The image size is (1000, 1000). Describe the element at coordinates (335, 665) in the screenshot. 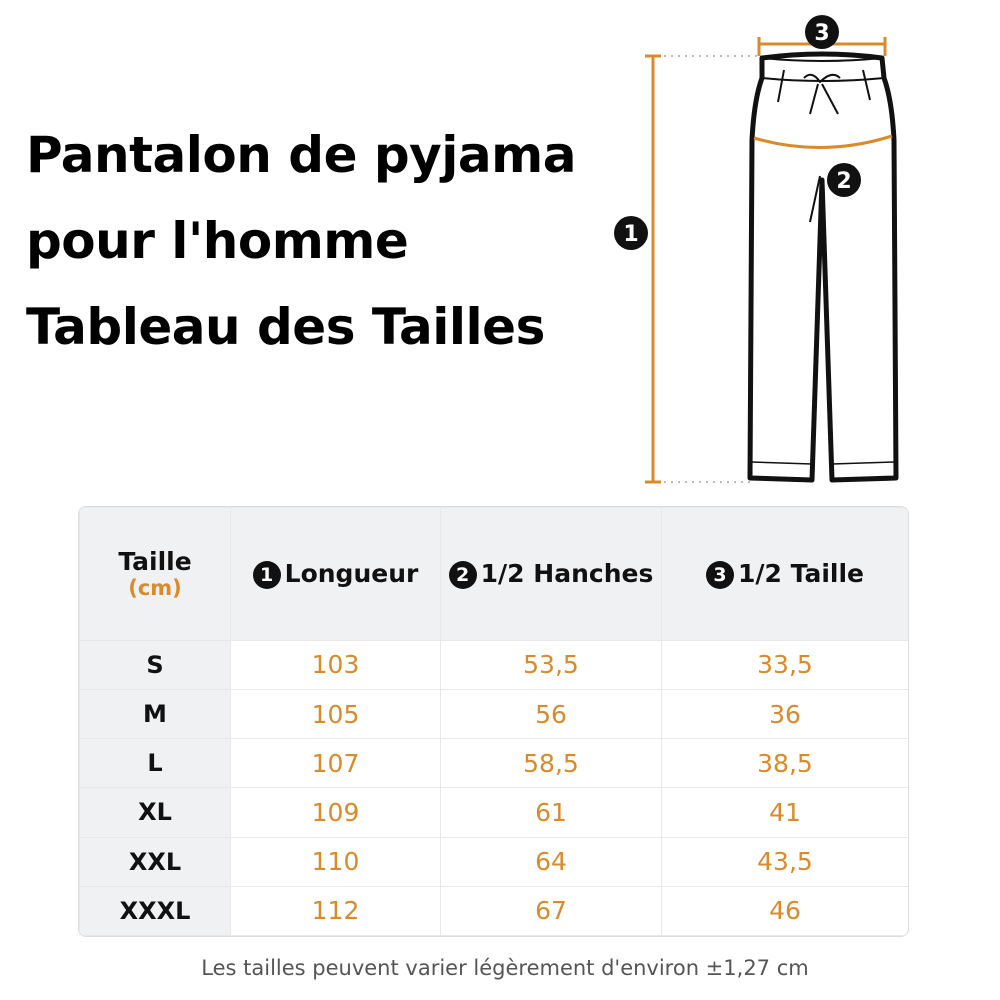

I see `length-cell: 103` at that location.